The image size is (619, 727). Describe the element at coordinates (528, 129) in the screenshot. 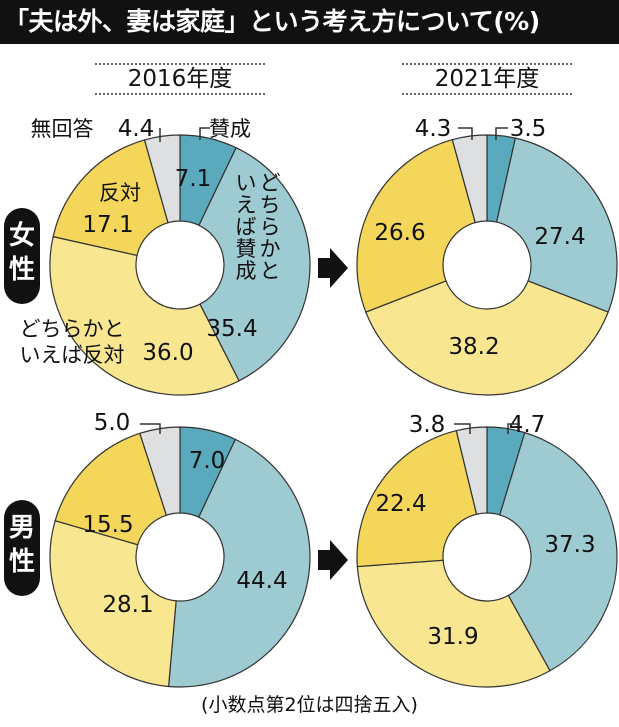

I see `slice-value-label: 3.5` at that location.